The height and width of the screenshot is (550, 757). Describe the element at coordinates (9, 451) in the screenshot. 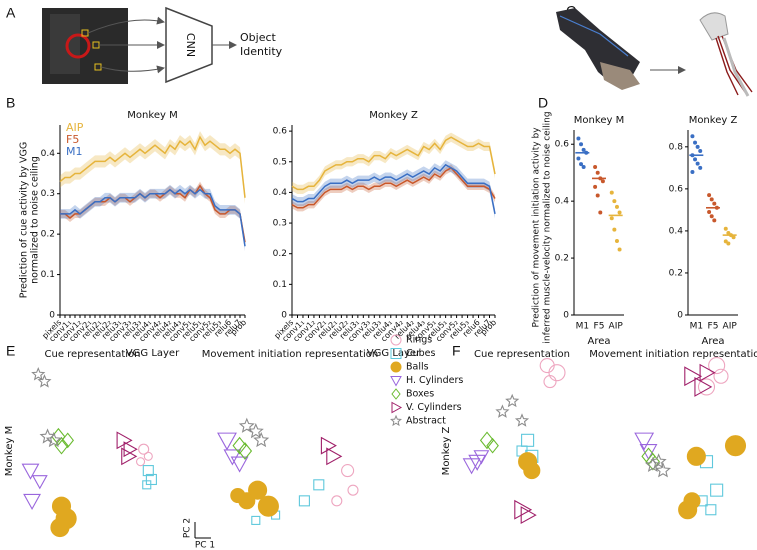

I see `y-axis-label: Monkey M` at that location.